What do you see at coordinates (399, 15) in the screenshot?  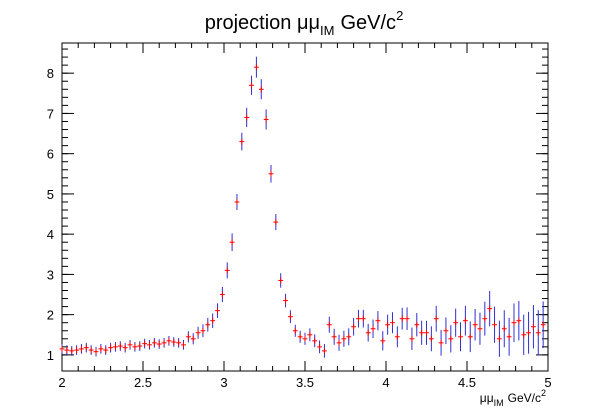 I see `title-sup: 2` at bounding box center [399, 15].